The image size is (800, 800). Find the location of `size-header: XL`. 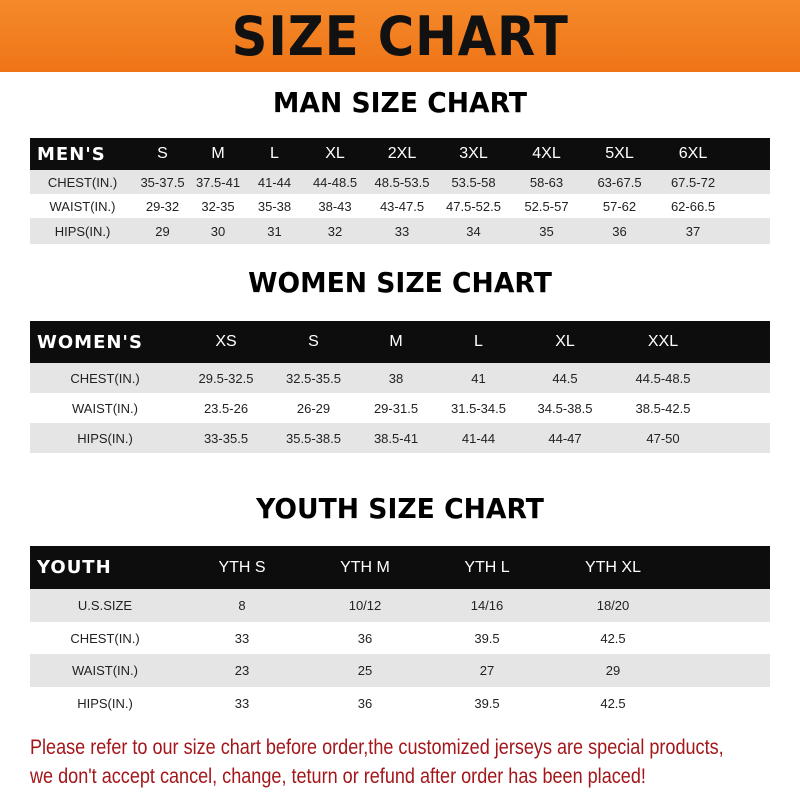

size-header: XL is located at coordinates (335, 153).